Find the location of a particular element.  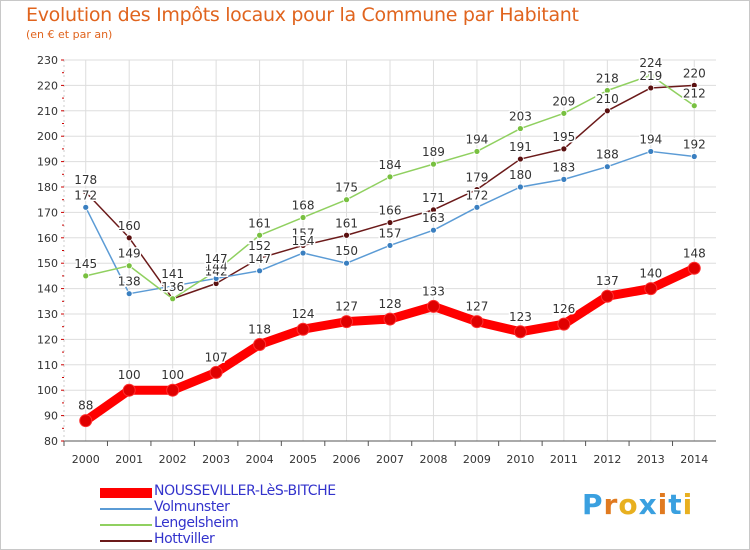

point-hottviller-2014 is located at coordinates (694, 85).